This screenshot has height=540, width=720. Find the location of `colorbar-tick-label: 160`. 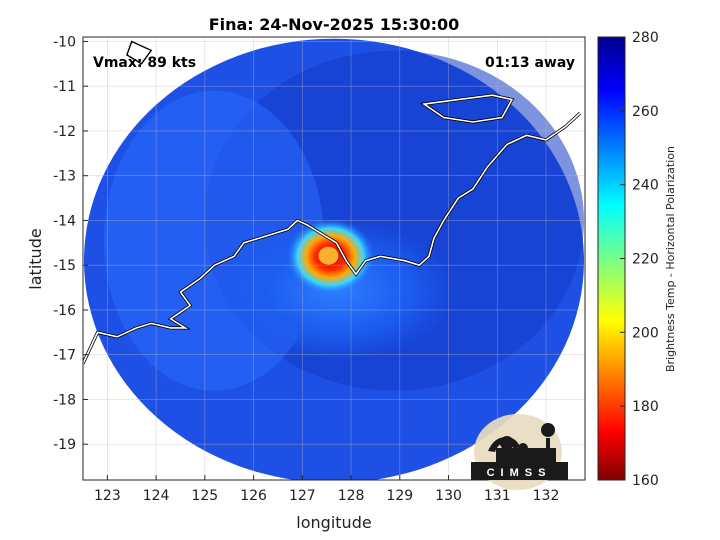

colorbar-tick-label: 160 is located at coordinates (645, 481).